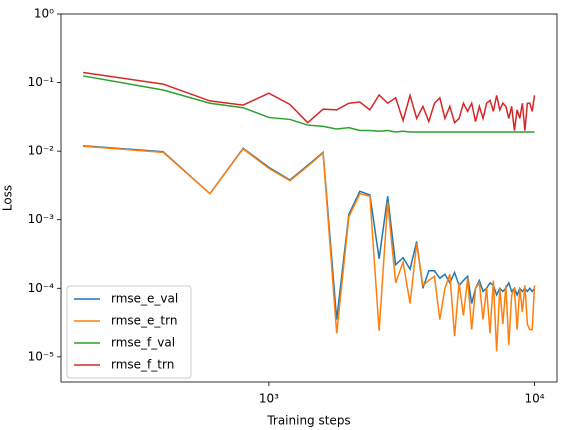  Describe the element at coordinates (41, 82) in the screenshot. I see `y-tick-label: 10⁻¹` at that location.